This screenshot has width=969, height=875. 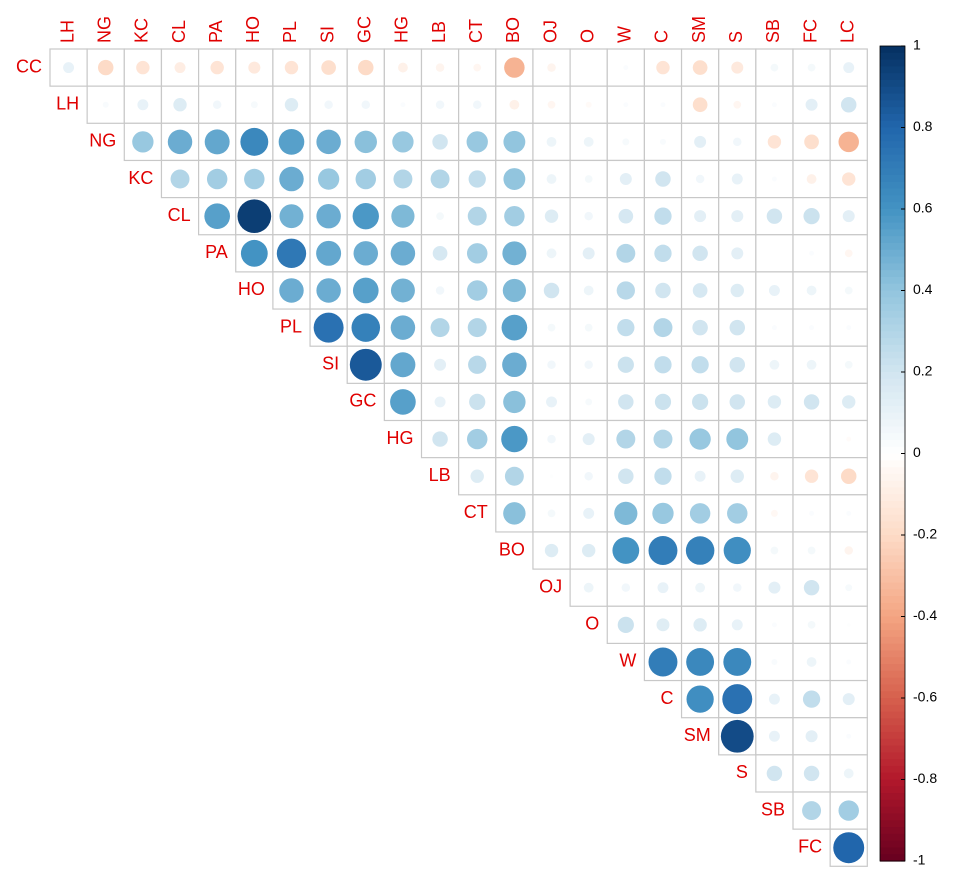 I want to click on column-label: W, so click(x=625, y=34).